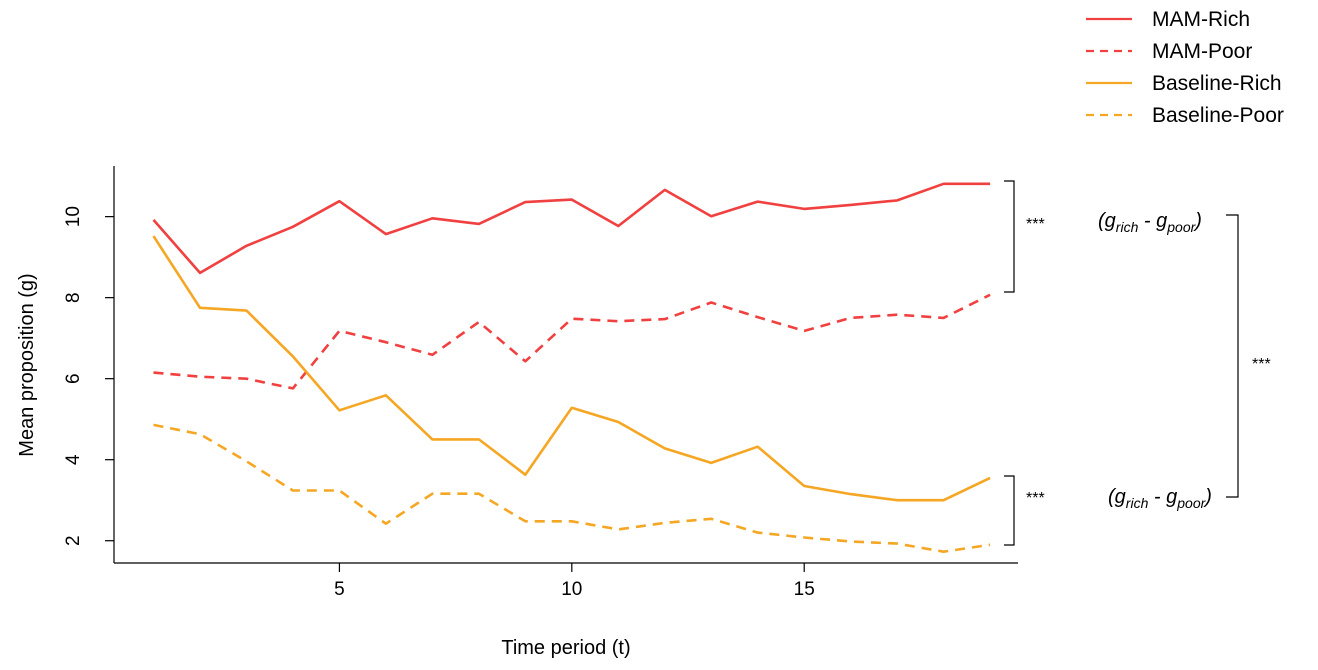  What do you see at coordinates (1261, 364) in the screenshot?
I see `did-significance: ***` at bounding box center [1261, 364].